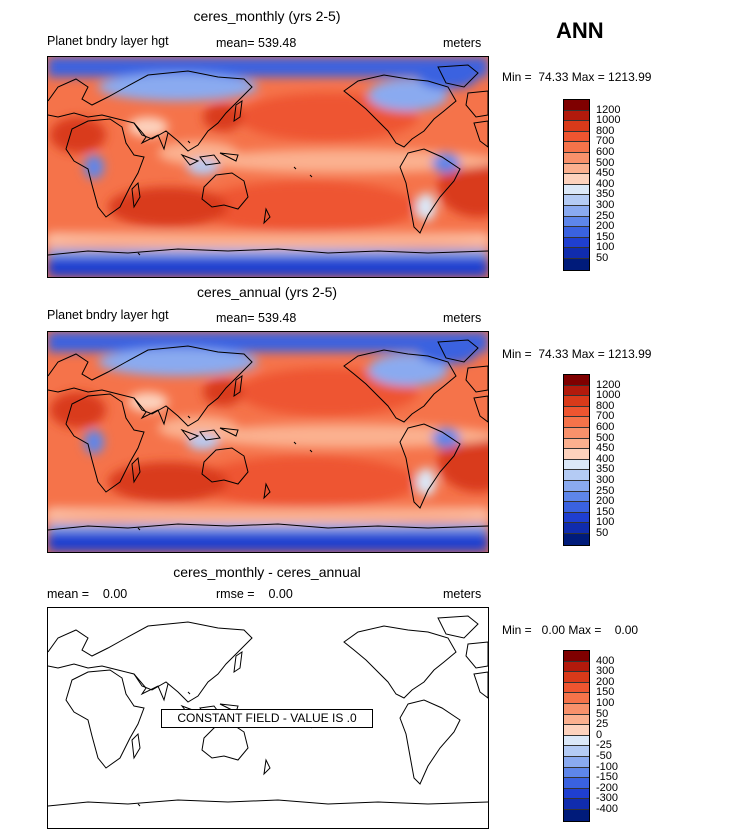  Describe the element at coordinates (462, 318) in the screenshot. I see `panel-2-units: meters` at that location.